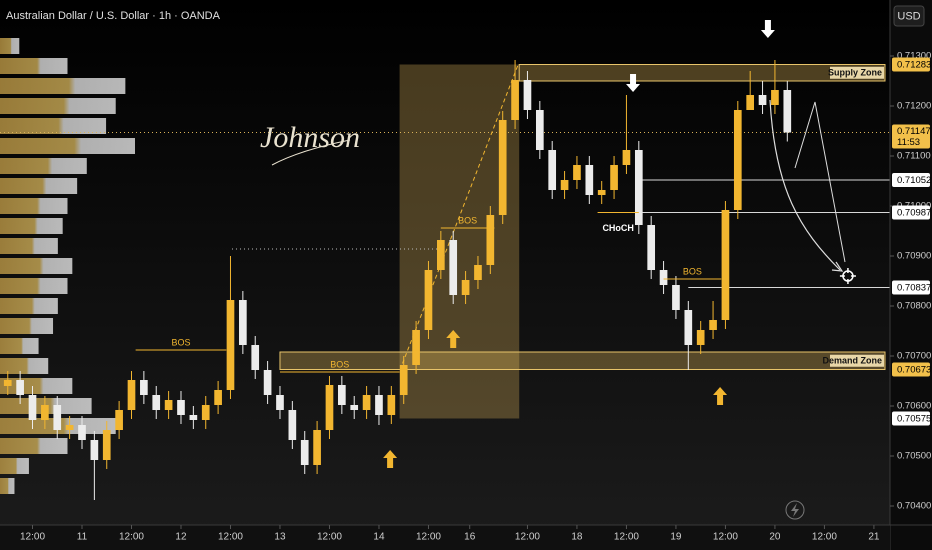 The height and width of the screenshot is (550, 932). I want to click on structure-label: CHoCH, so click(618, 228).